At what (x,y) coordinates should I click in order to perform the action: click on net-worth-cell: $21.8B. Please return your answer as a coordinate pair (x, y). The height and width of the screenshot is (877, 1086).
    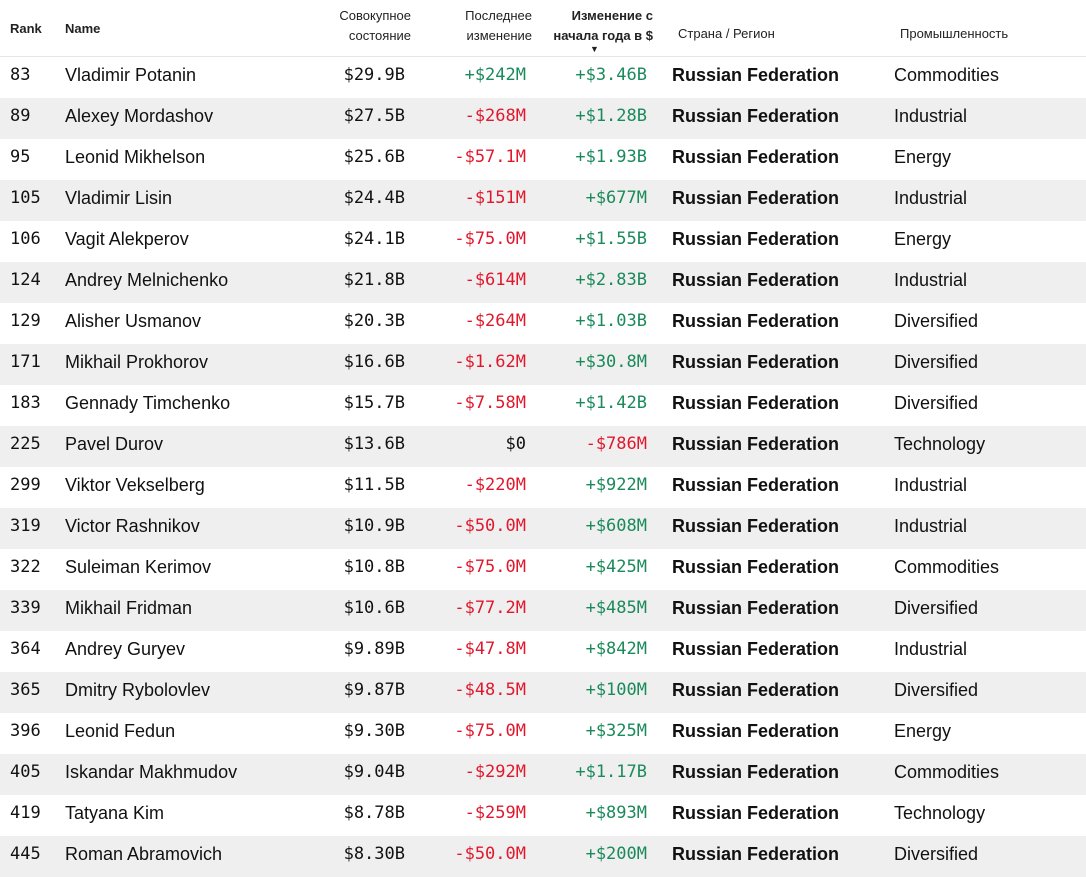
    Looking at the image, I should click on (374, 280).